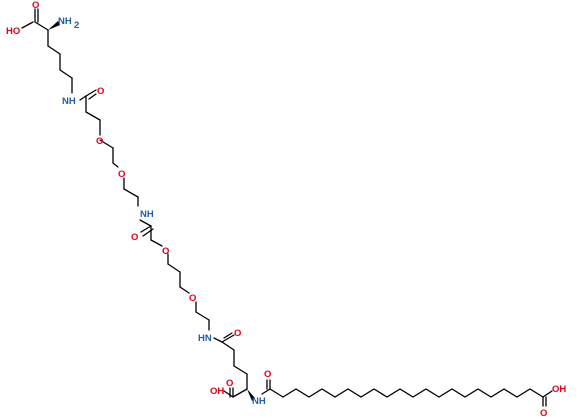 The width and height of the screenshot is (580, 420). I want to click on label-ether-oxygen-2: O, so click(121, 174).